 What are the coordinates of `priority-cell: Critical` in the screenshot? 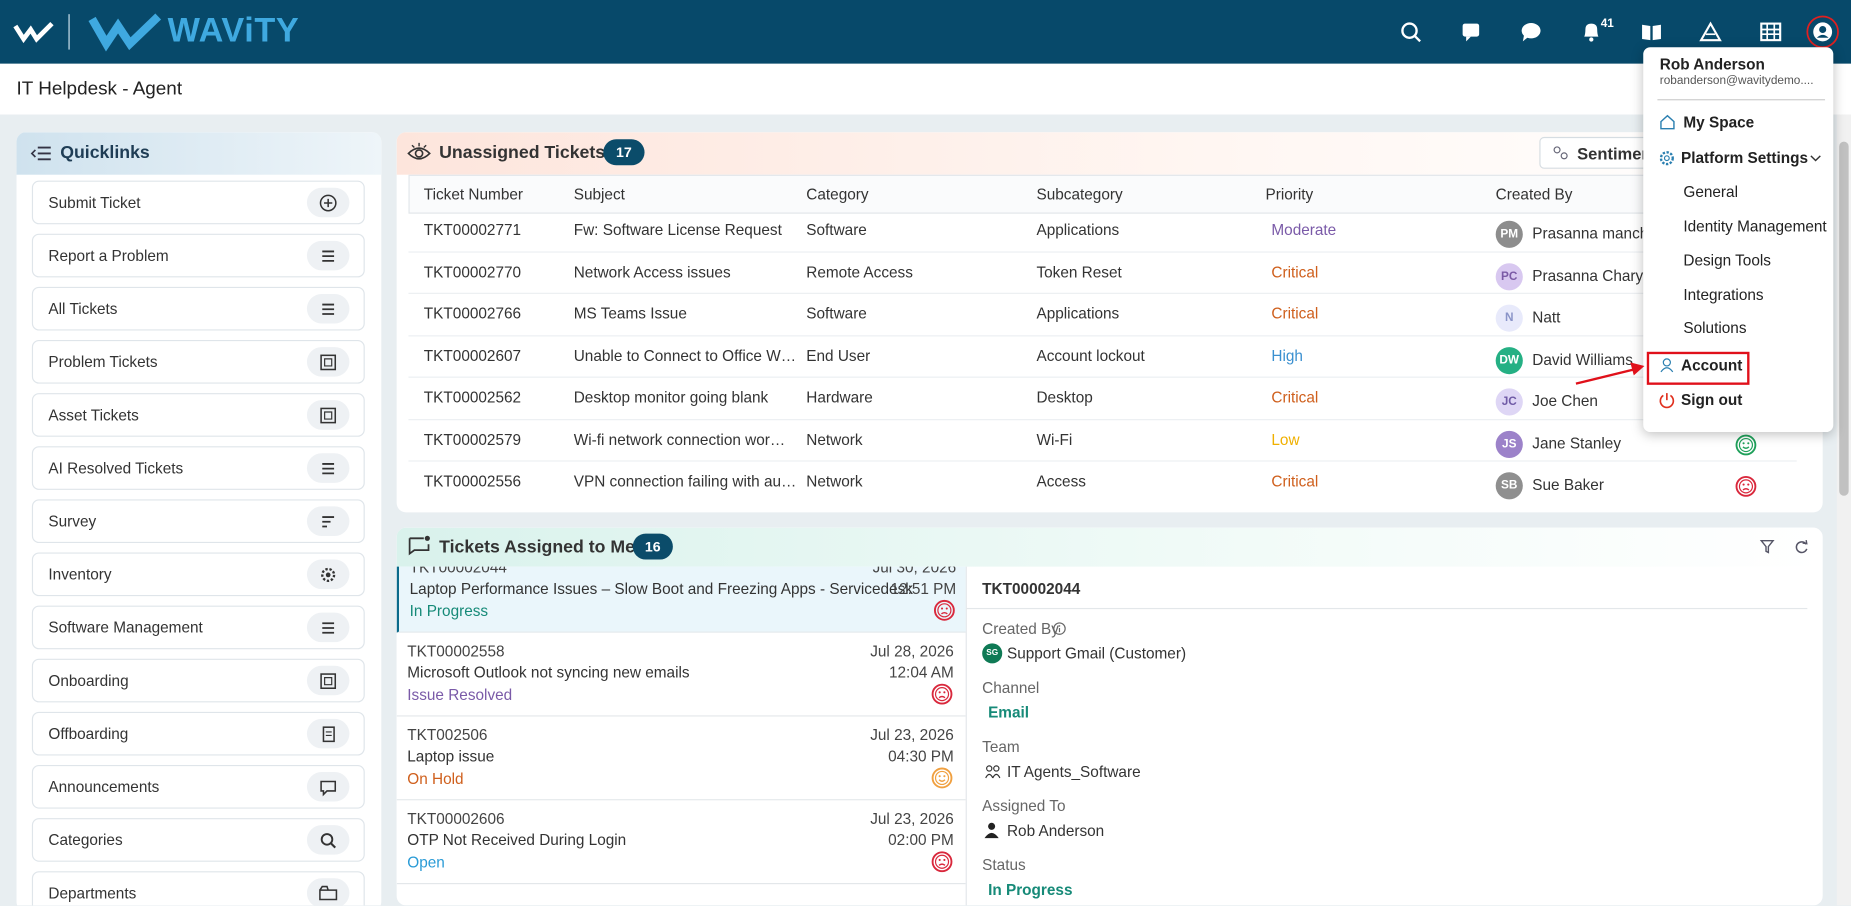 It's located at (1295, 397).